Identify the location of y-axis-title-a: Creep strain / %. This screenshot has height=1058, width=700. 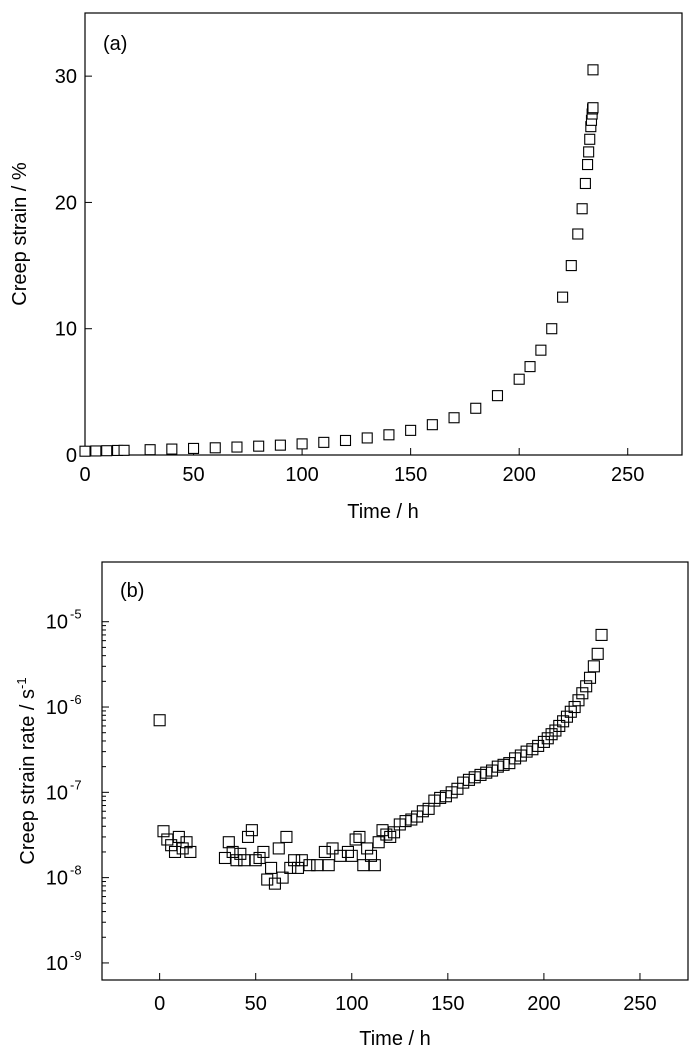
(20, 234).